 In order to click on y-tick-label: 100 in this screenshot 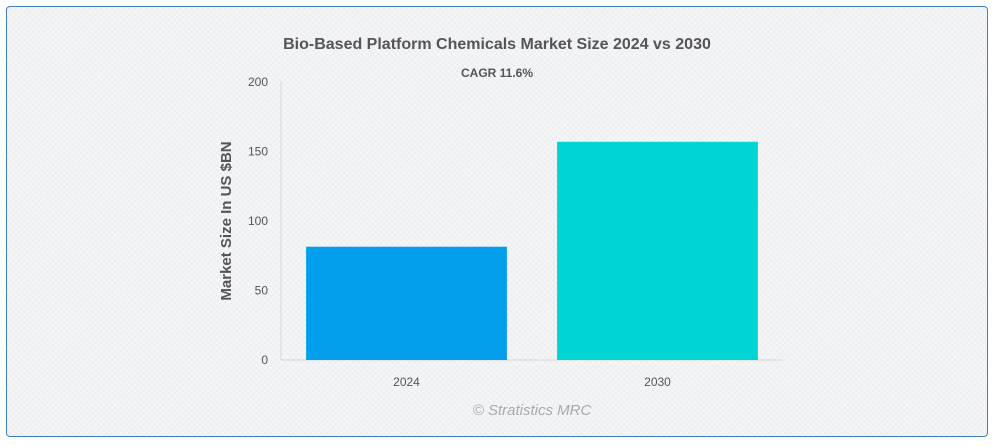, I will do `click(258, 221)`.